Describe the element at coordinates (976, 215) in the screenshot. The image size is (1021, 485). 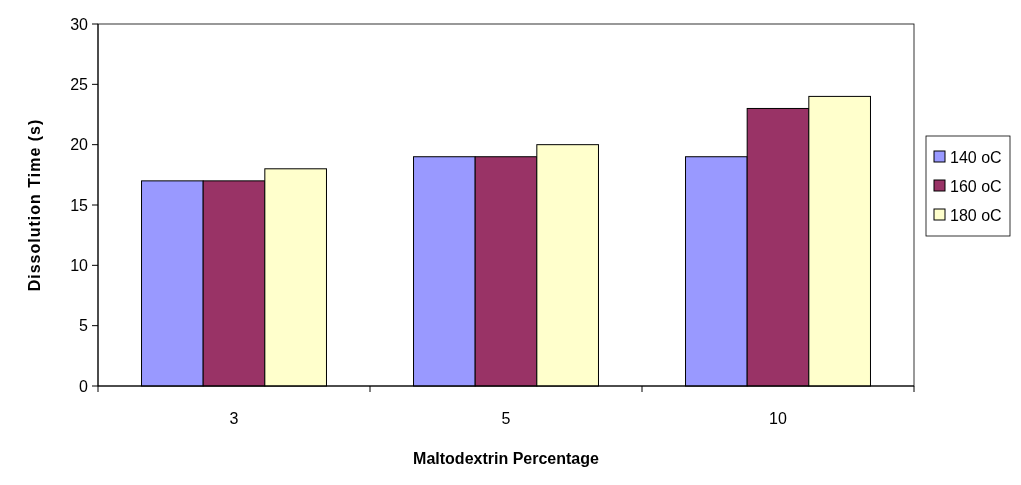
I see `legend-label: 180 oC` at that location.